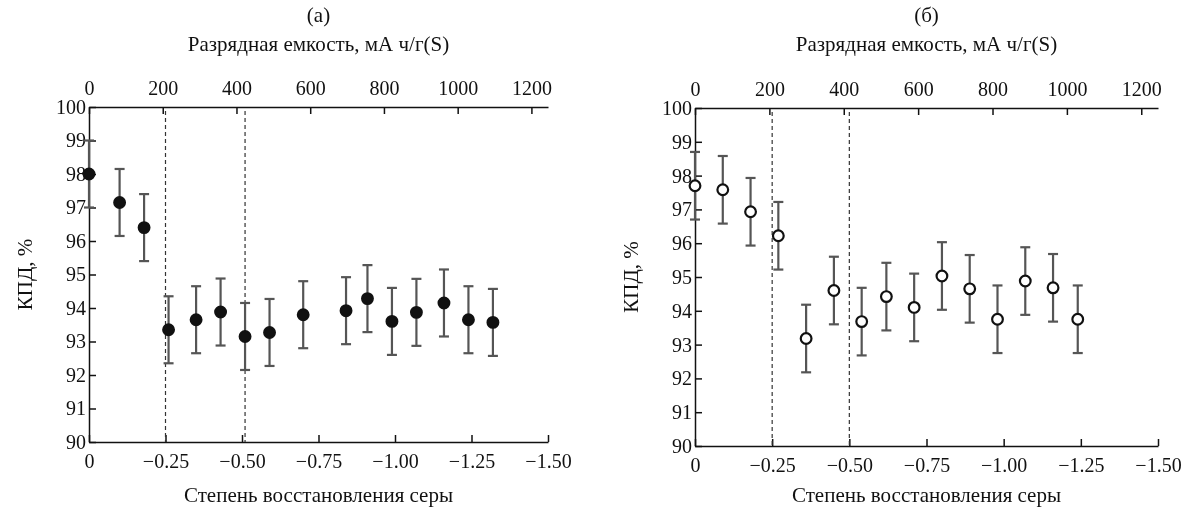  What do you see at coordinates (926, 15) in the screenshot?
I see `chart-title: (б)` at bounding box center [926, 15].